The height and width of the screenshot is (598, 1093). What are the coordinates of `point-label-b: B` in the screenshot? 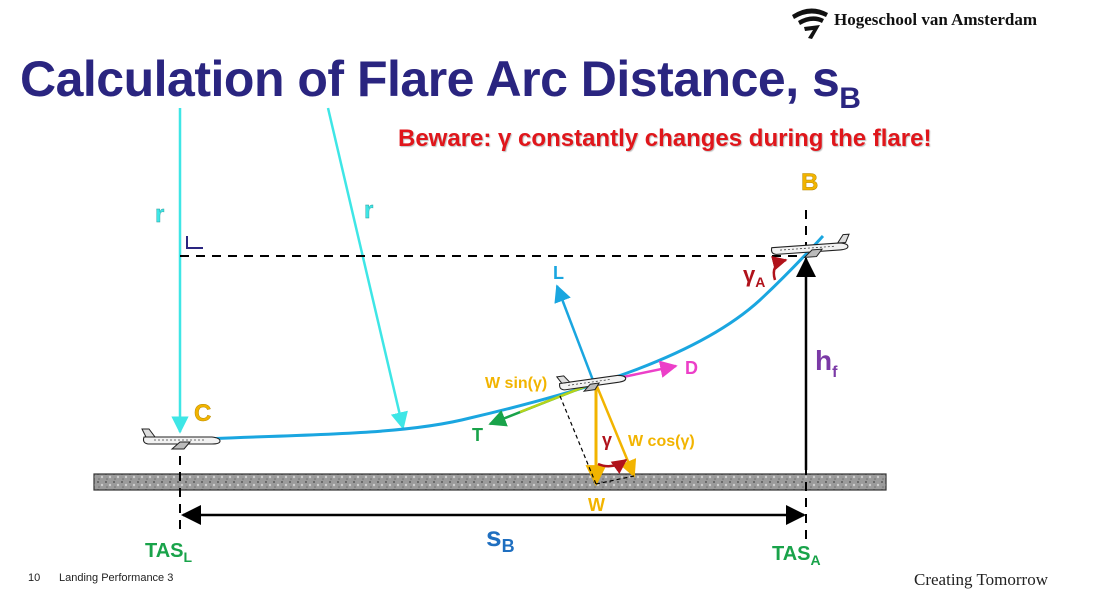 It's located at (809, 182).